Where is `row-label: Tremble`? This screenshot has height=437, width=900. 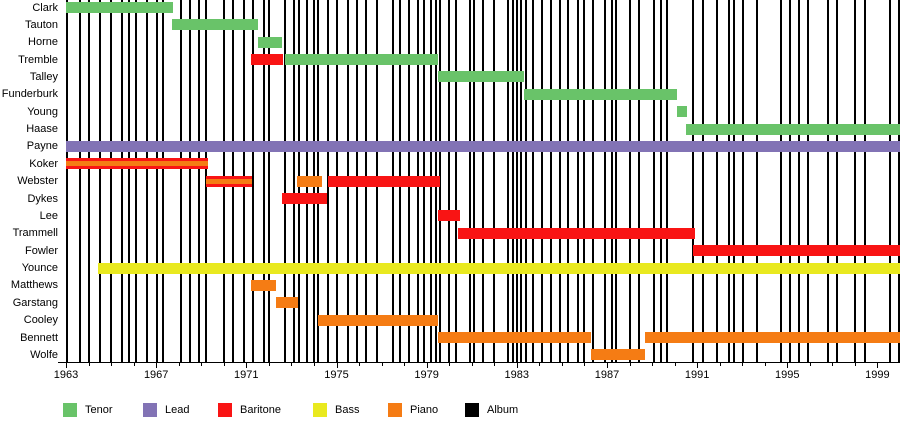 row-label: Tremble is located at coordinates (38, 59).